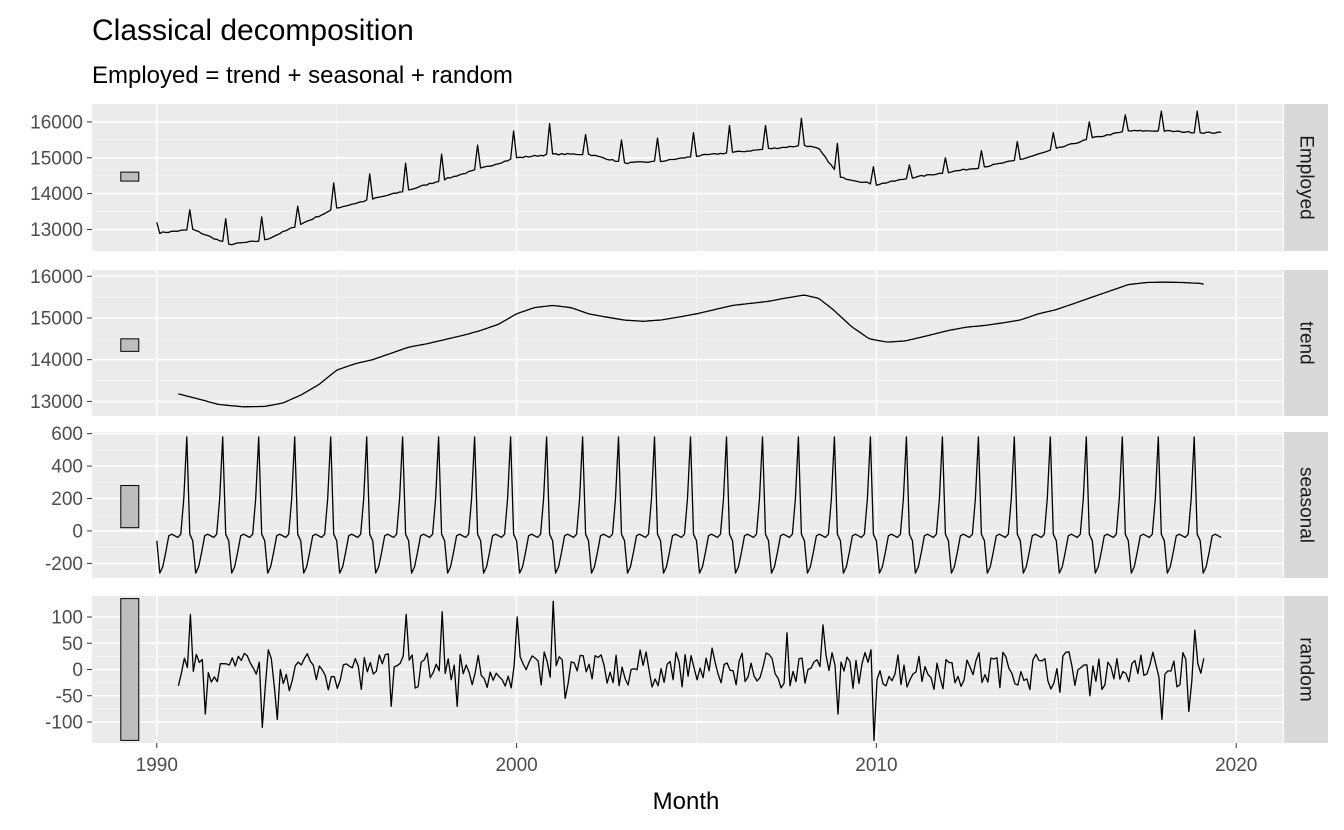  What do you see at coordinates (686, 801) in the screenshot?
I see `x-axis-title: Month` at bounding box center [686, 801].